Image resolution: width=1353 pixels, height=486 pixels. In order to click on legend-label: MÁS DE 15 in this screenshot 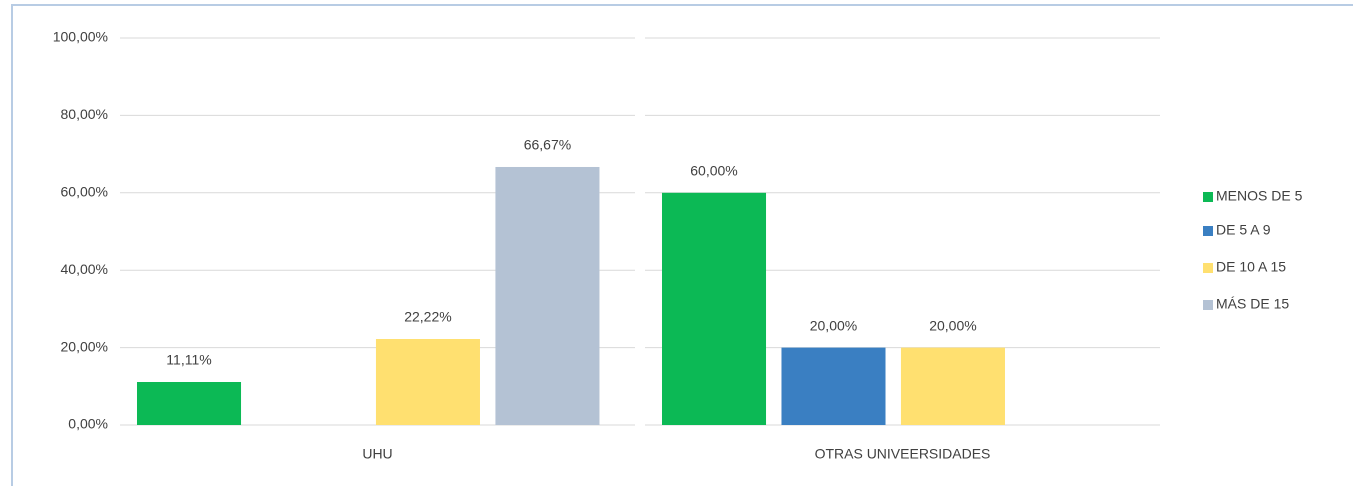, I will do `click(1252, 304)`.